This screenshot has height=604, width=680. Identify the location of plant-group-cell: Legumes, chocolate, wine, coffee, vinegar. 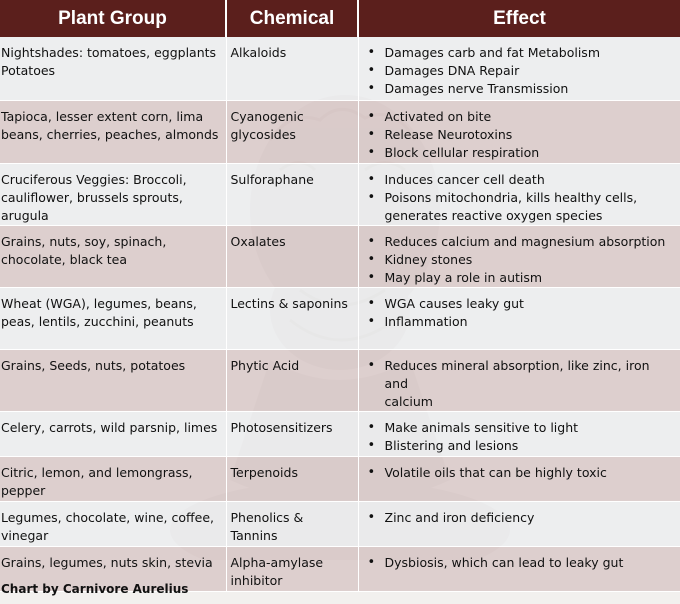
(113, 524).